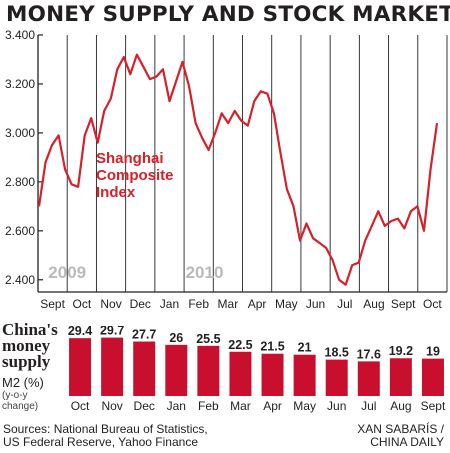 The width and height of the screenshot is (450, 453). I want to click on bar-value-label: 19, so click(433, 352).